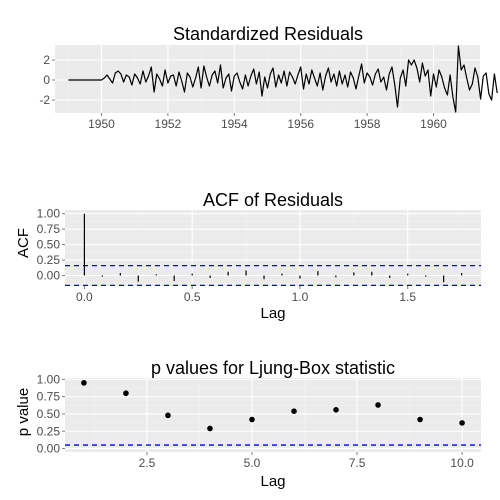 This screenshot has height=500, width=500. Describe the element at coordinates (49, 397) in the screenshot. I see `ljung-box-y-tick-label: 0.75` at that location.